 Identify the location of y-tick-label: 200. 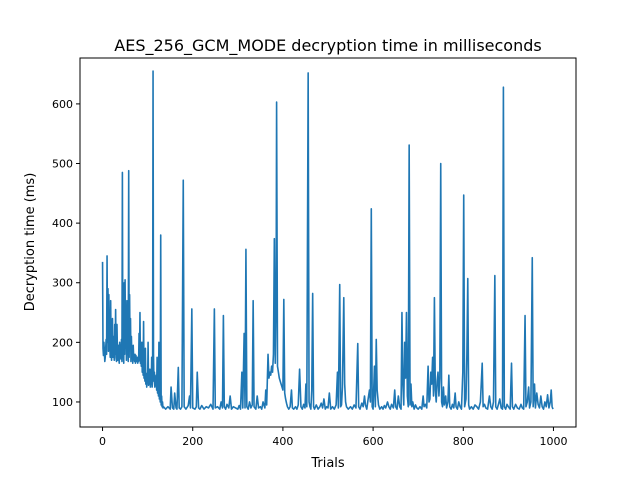
(62, 342).